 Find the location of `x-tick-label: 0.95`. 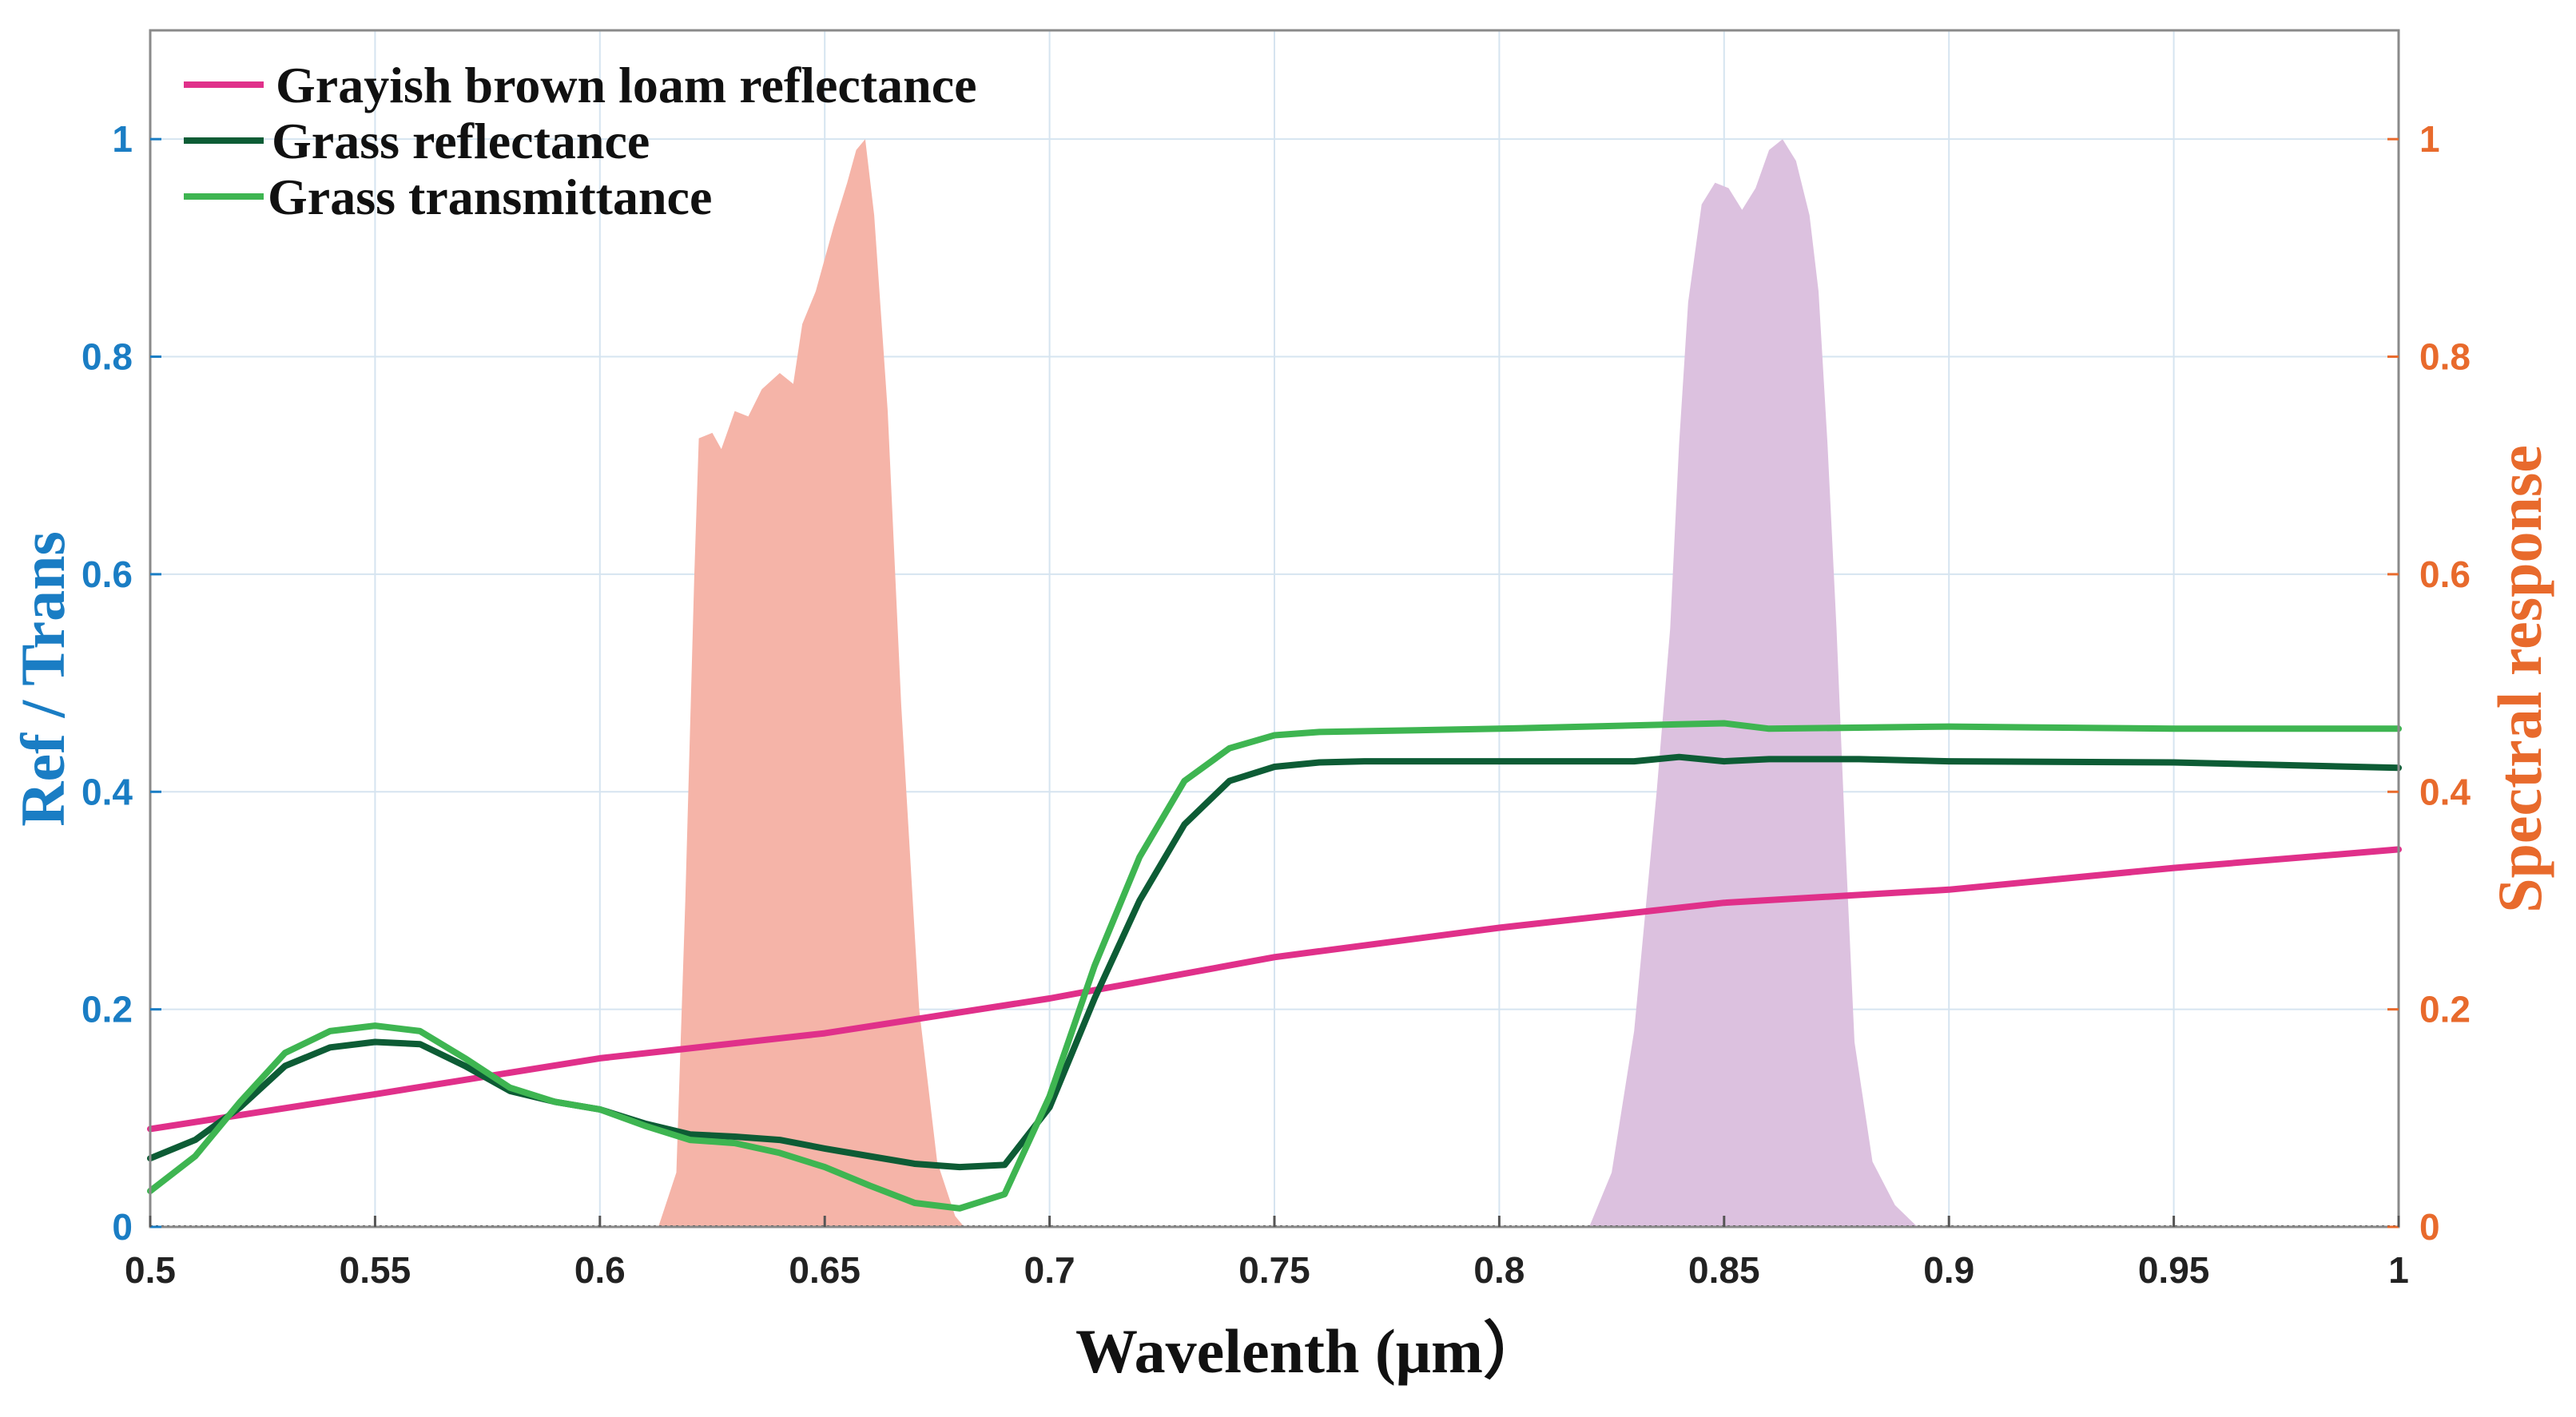

x-tick-label: 0.95 is located at coordinates (2174, 1270).